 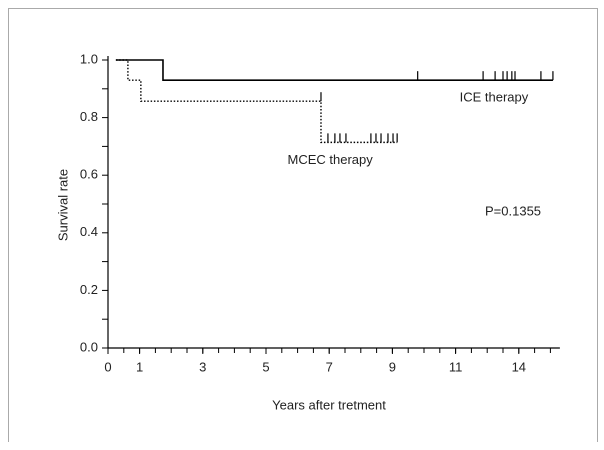 What do you see at coordinates (107, 366) in the screenshot?
I see `x-tick-label: 0` at bounding box center [107, 366].